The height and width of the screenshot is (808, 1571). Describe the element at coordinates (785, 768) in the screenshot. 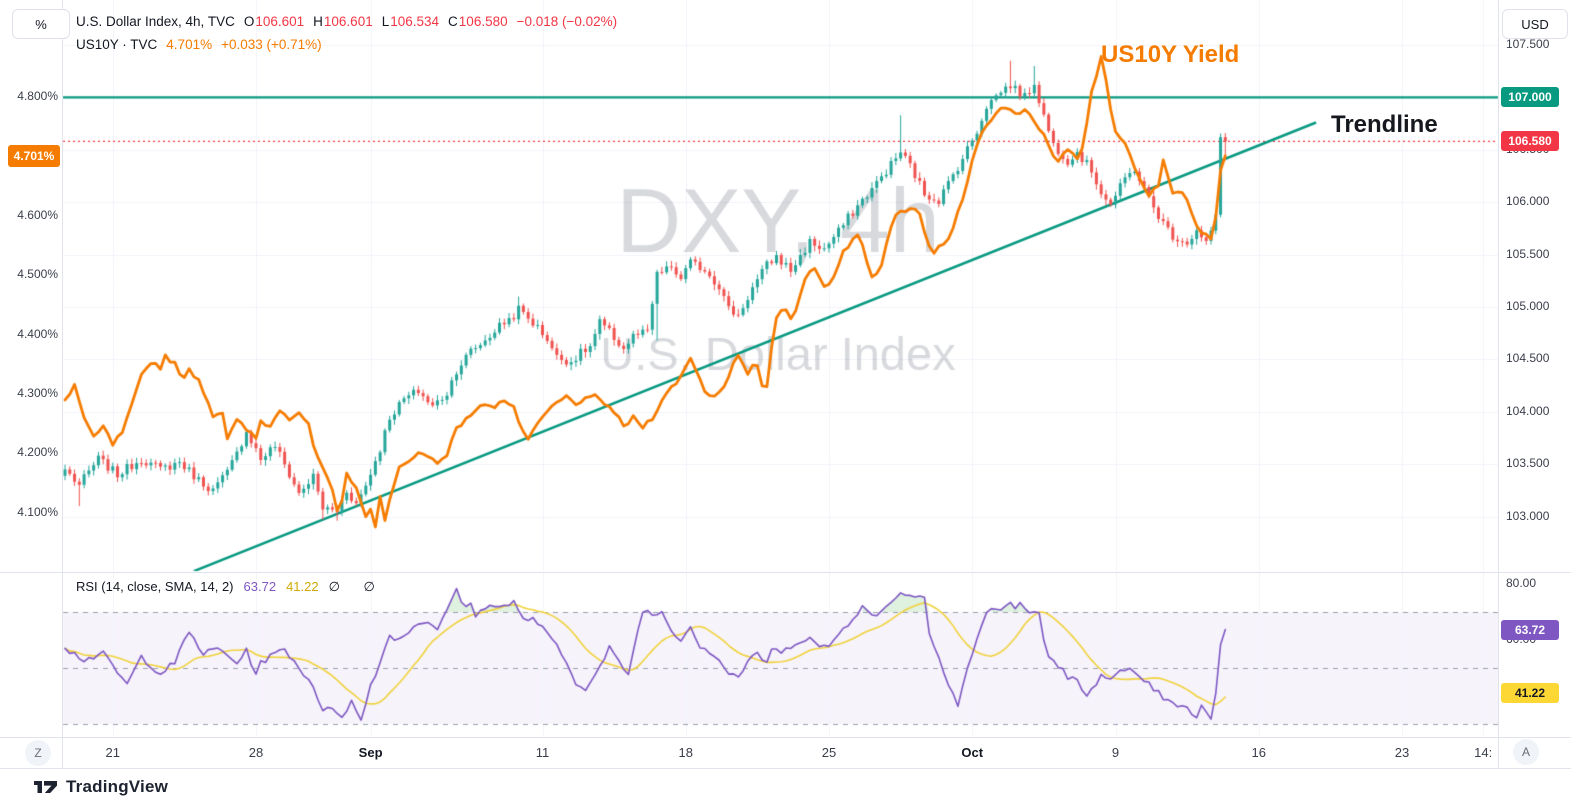

I see `chart-bottom-border` at that location.